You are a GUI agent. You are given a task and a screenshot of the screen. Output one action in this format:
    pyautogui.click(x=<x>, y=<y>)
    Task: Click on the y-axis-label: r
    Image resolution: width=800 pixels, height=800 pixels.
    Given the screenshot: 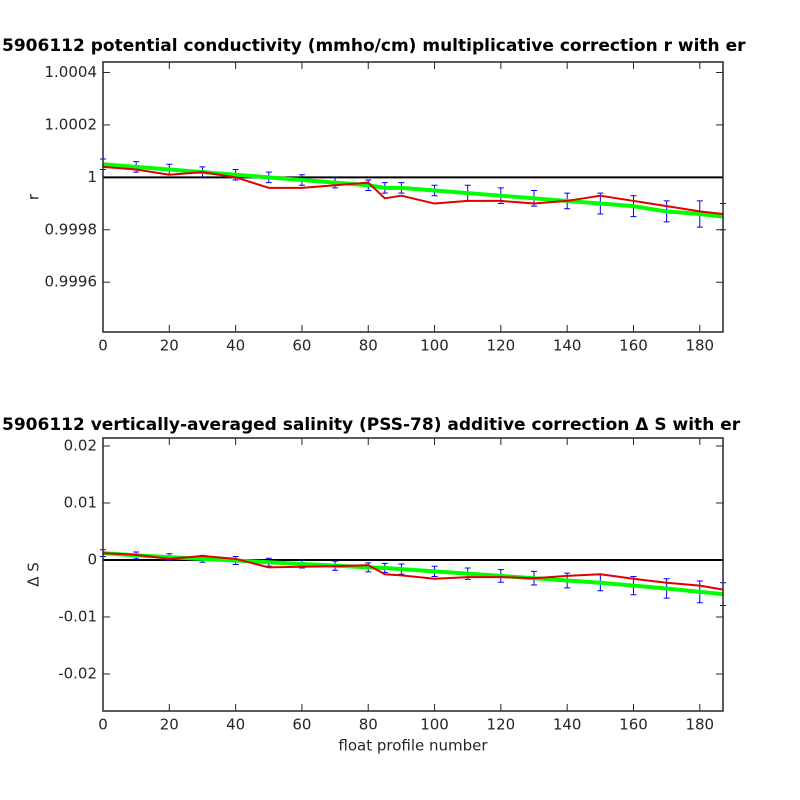 What is the action you would take?
    pyautogui.click(x=34, y=196)
    